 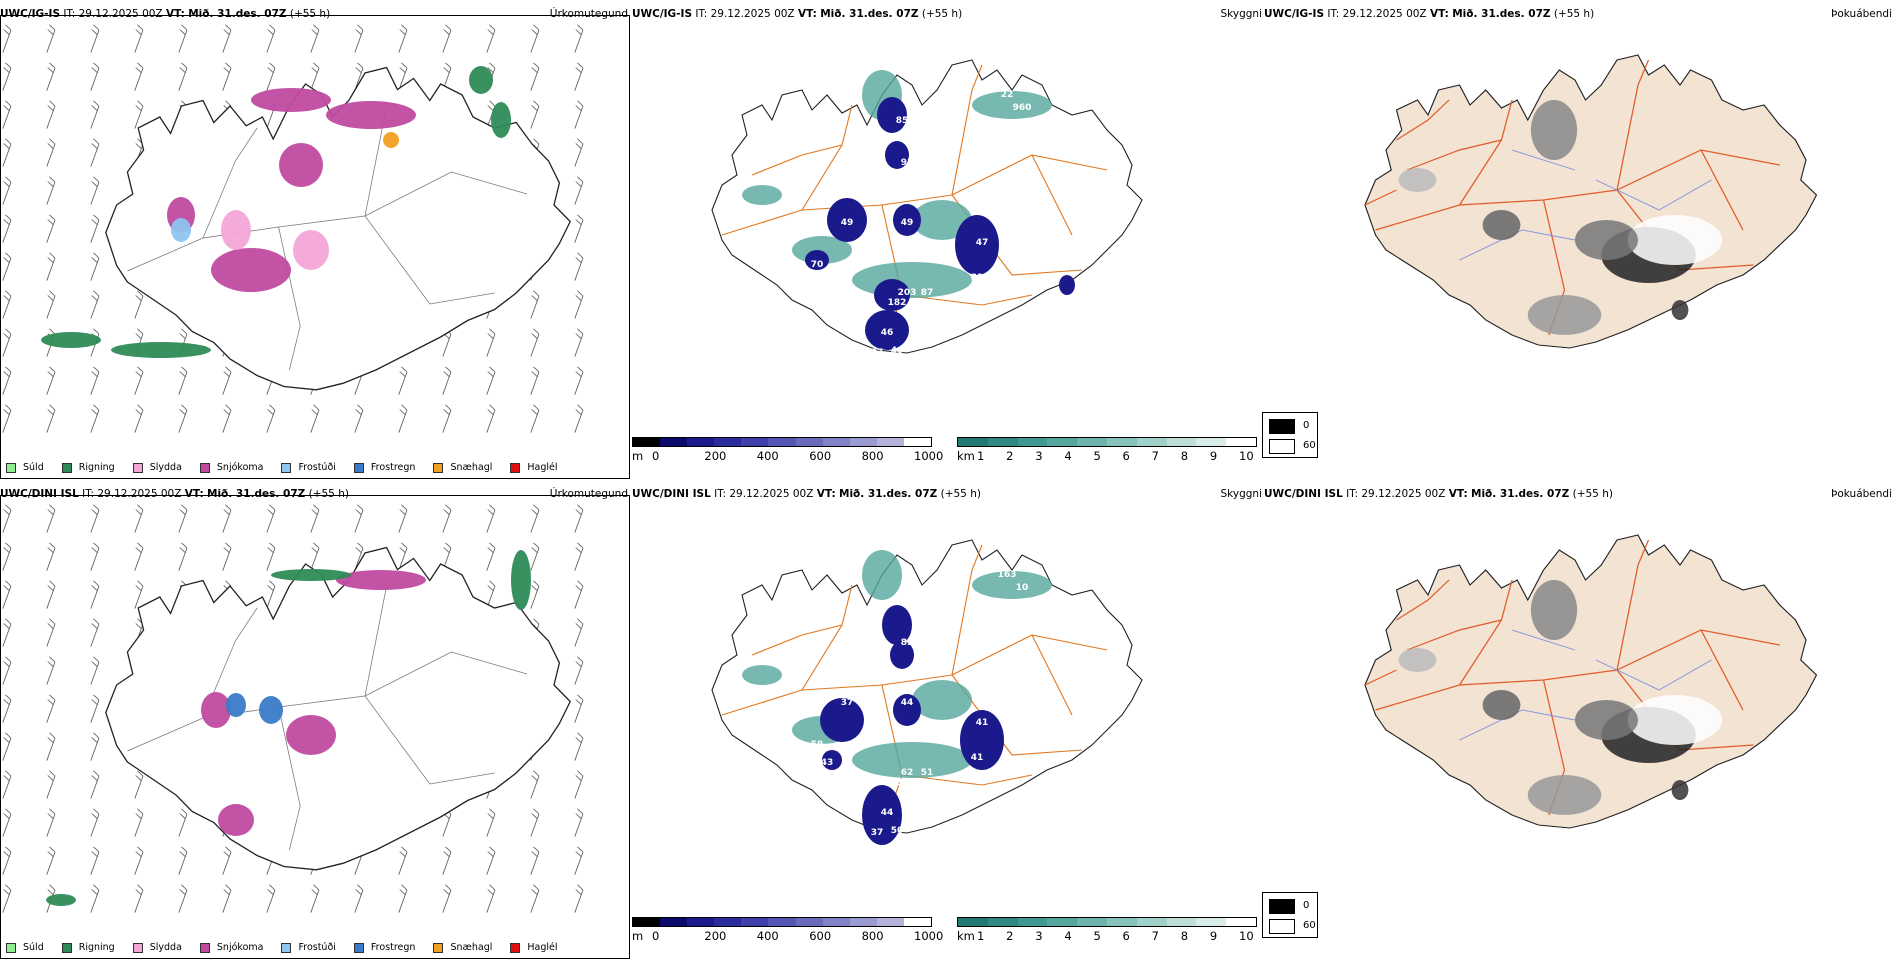 What do you see at coordinates (977, 278) in the screenshot?
I see `ceiling-value-label: 82` at bounding box center [977, 278].